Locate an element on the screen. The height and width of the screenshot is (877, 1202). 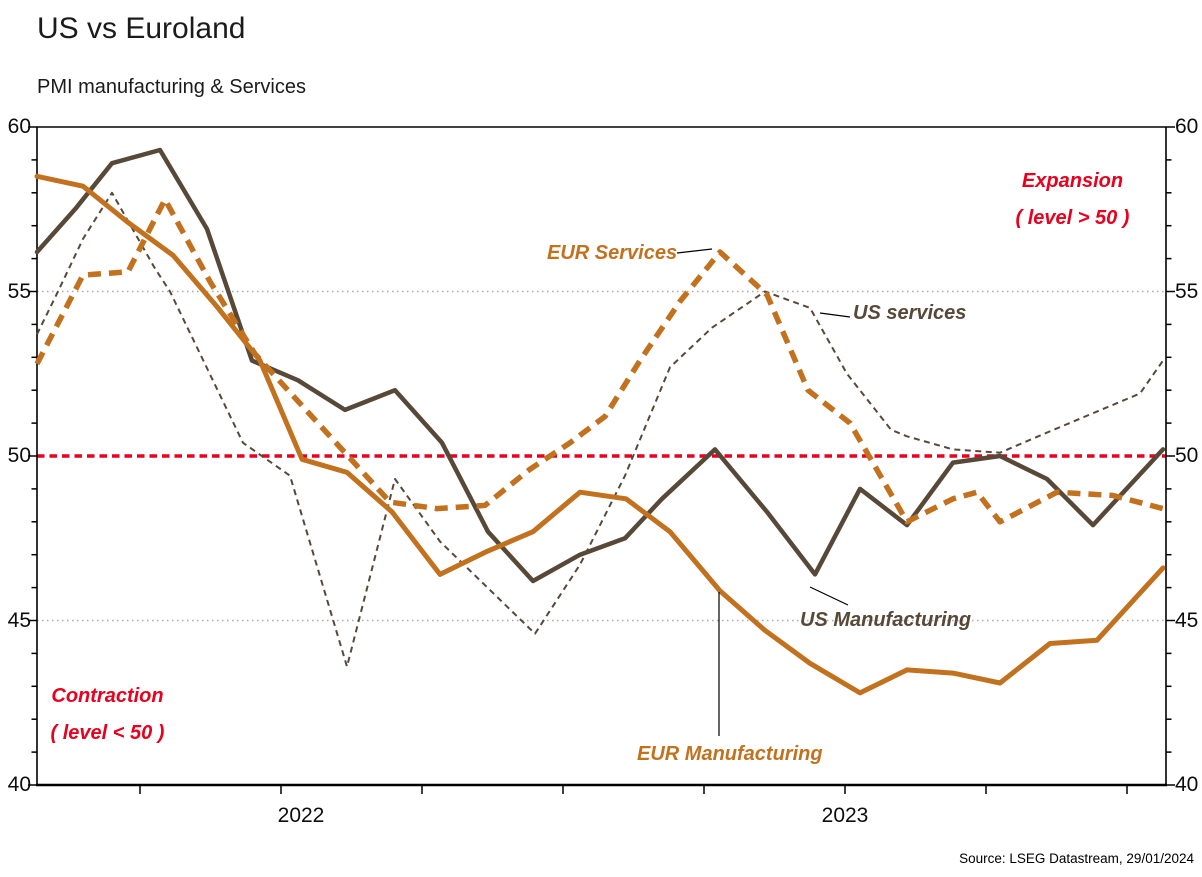
y-axis-label-left-55: 55 is located at coordinates (19, 291).